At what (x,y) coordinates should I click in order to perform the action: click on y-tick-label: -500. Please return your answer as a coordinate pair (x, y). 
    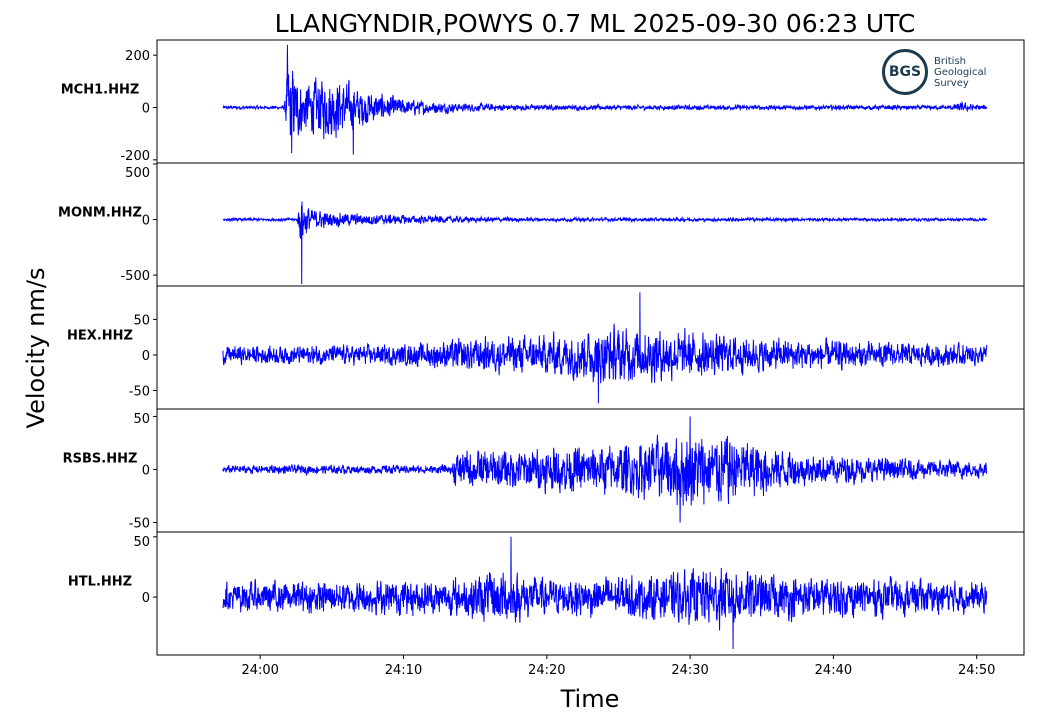
    Looking at the image, I should click on (135, 276).